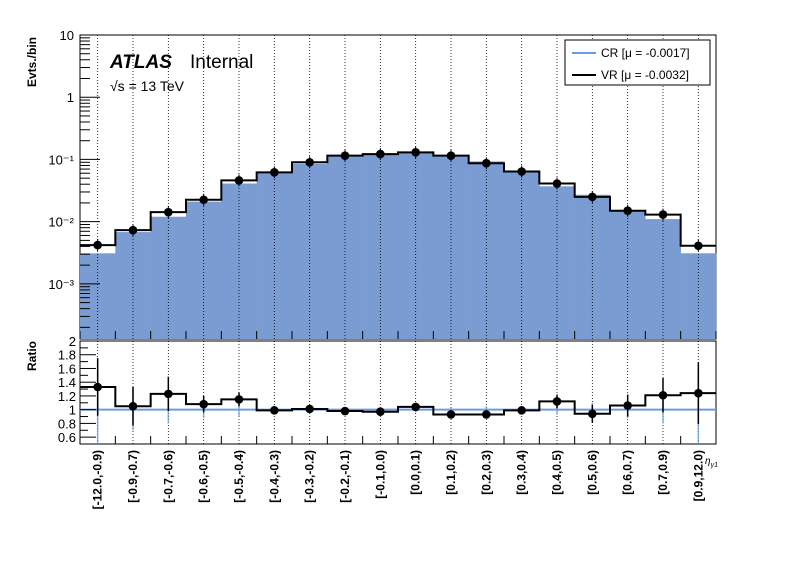 The width and height of the screenshot is (796, 577). I want to click on x-category-label: [0.4,0.5), so click(557, 472).